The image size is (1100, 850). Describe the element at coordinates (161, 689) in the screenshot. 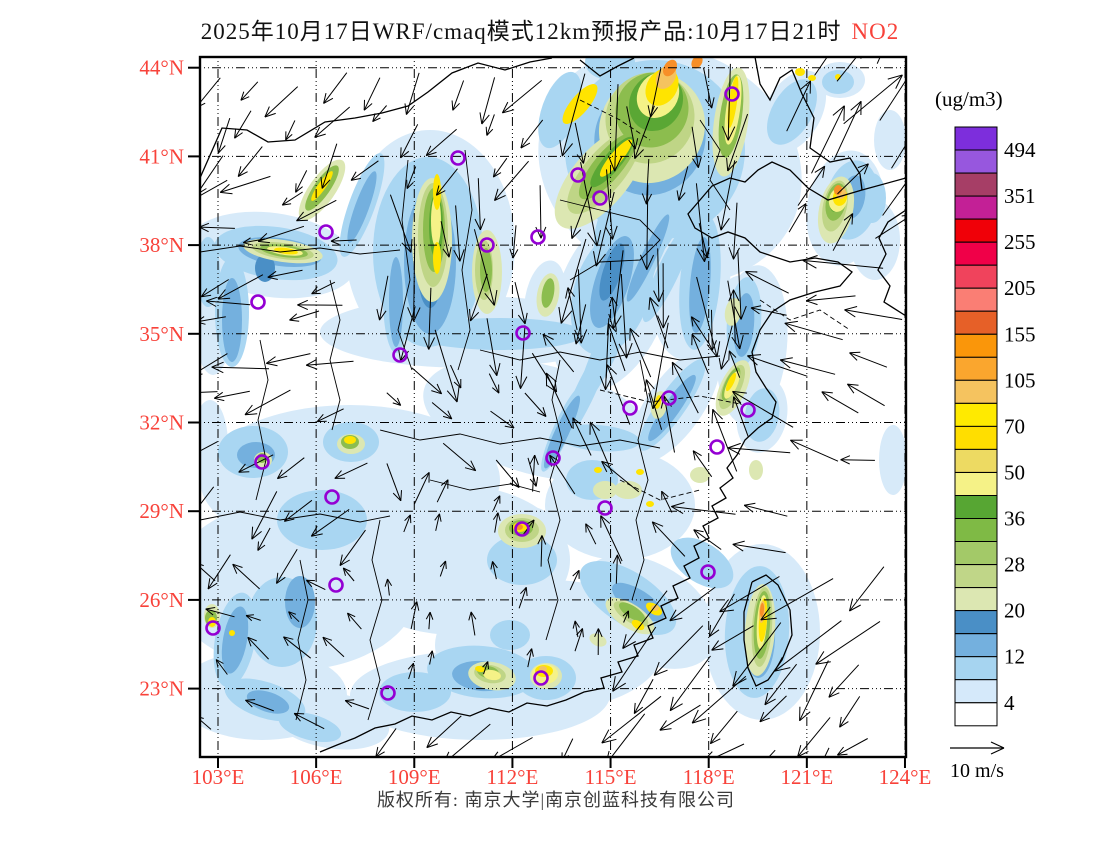

I see `lat-label: 23°N` at that location.